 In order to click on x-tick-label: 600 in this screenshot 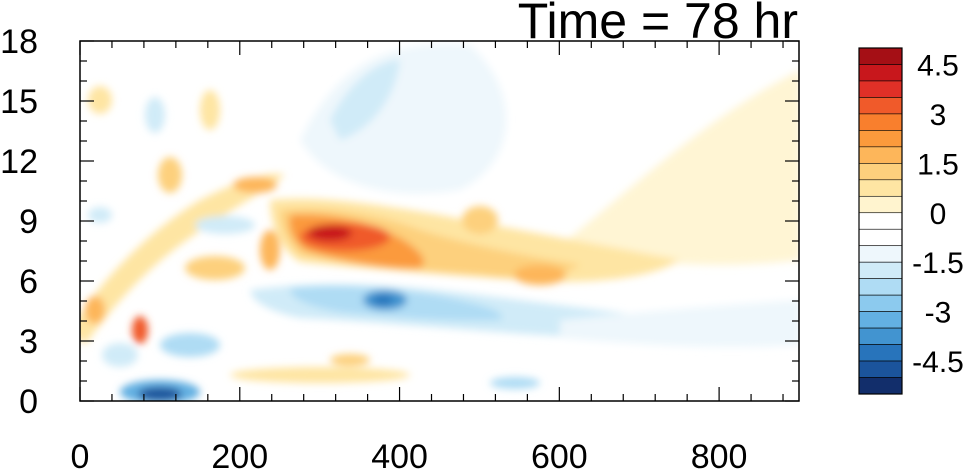, I will do `click(559, 455)`.